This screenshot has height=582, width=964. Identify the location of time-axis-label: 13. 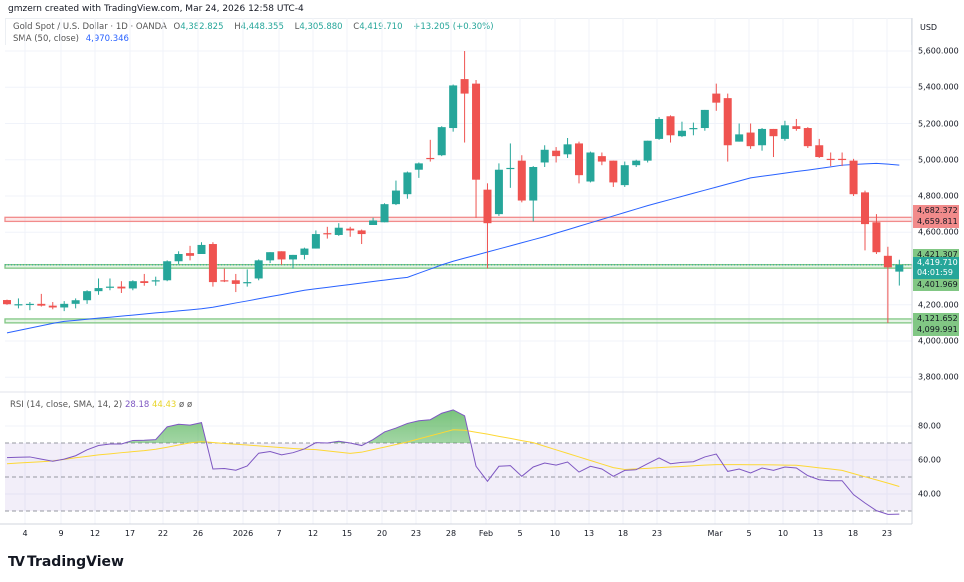
(818, 533).